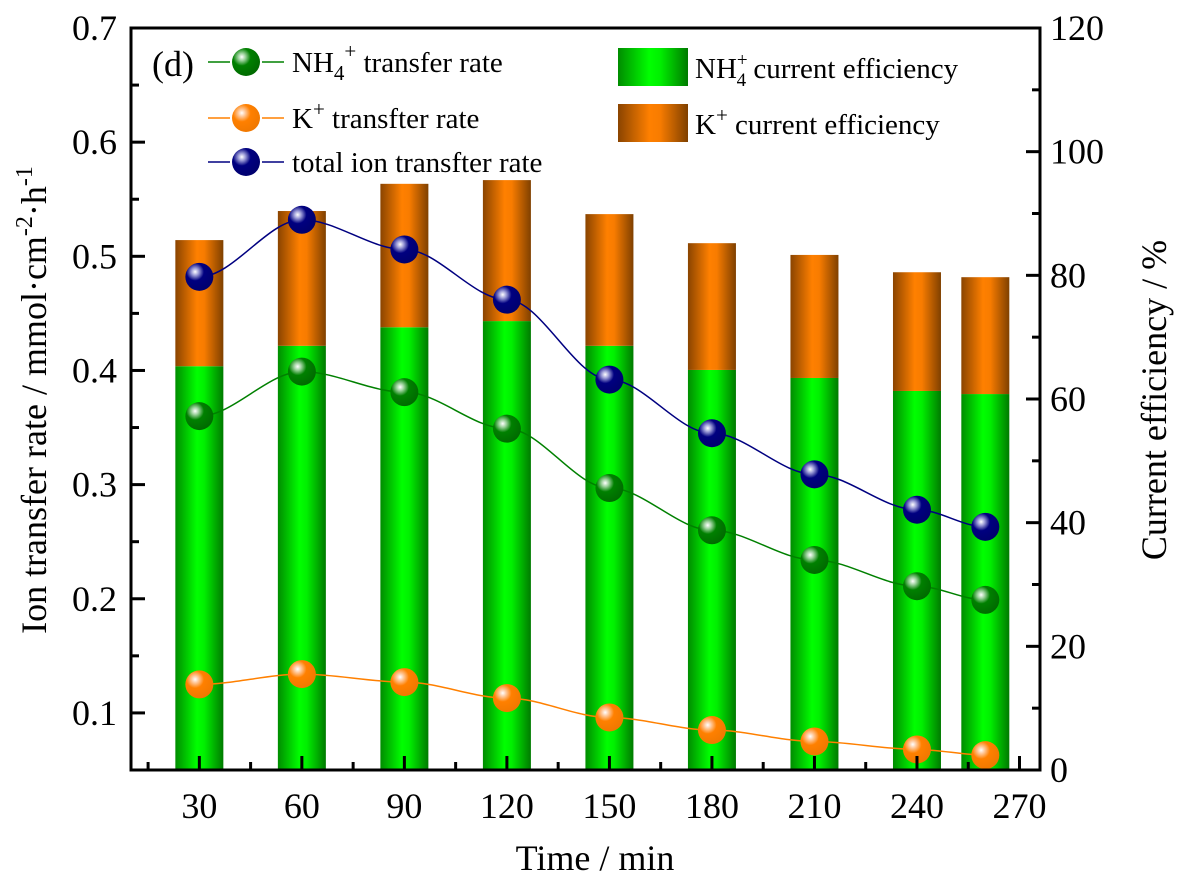  I want to click on y-axis-left-title-sup2: -1, so click(25, 176).